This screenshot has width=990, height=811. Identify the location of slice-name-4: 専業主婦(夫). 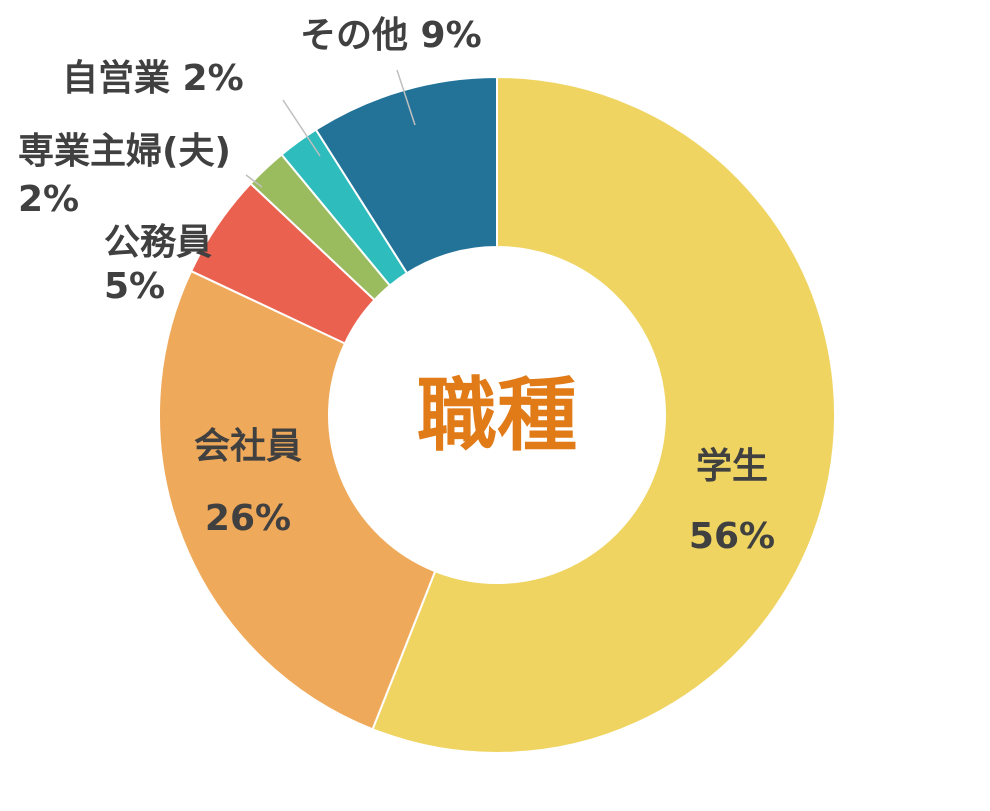
(124, 151).